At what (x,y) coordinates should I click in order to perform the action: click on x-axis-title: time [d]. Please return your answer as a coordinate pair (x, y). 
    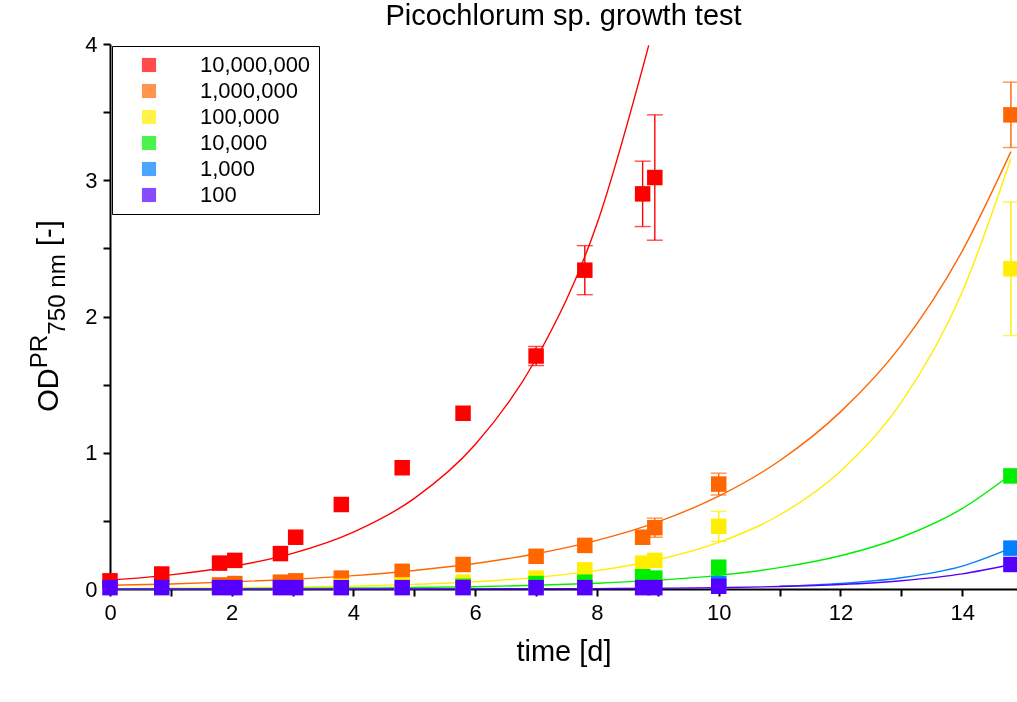
    Looking at the image, I should click on (564, 650).